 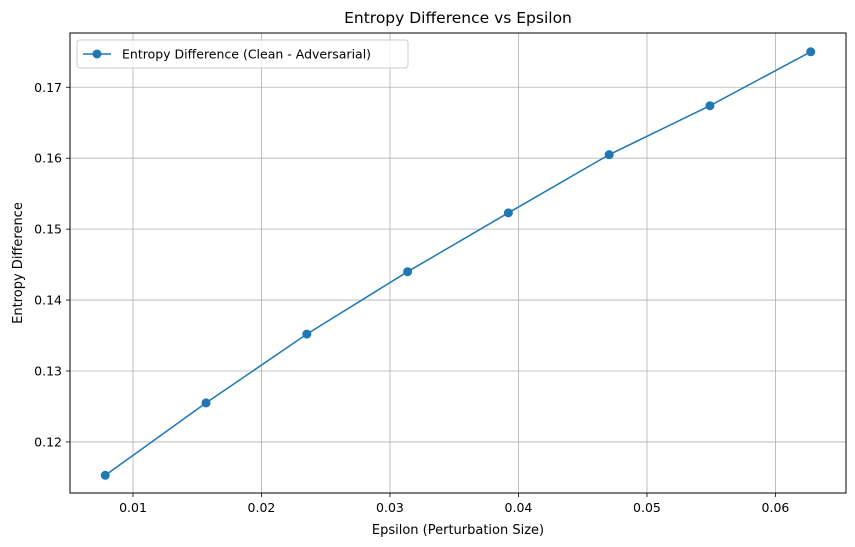 I want to click on legend-box, so click(x=242, y=54).